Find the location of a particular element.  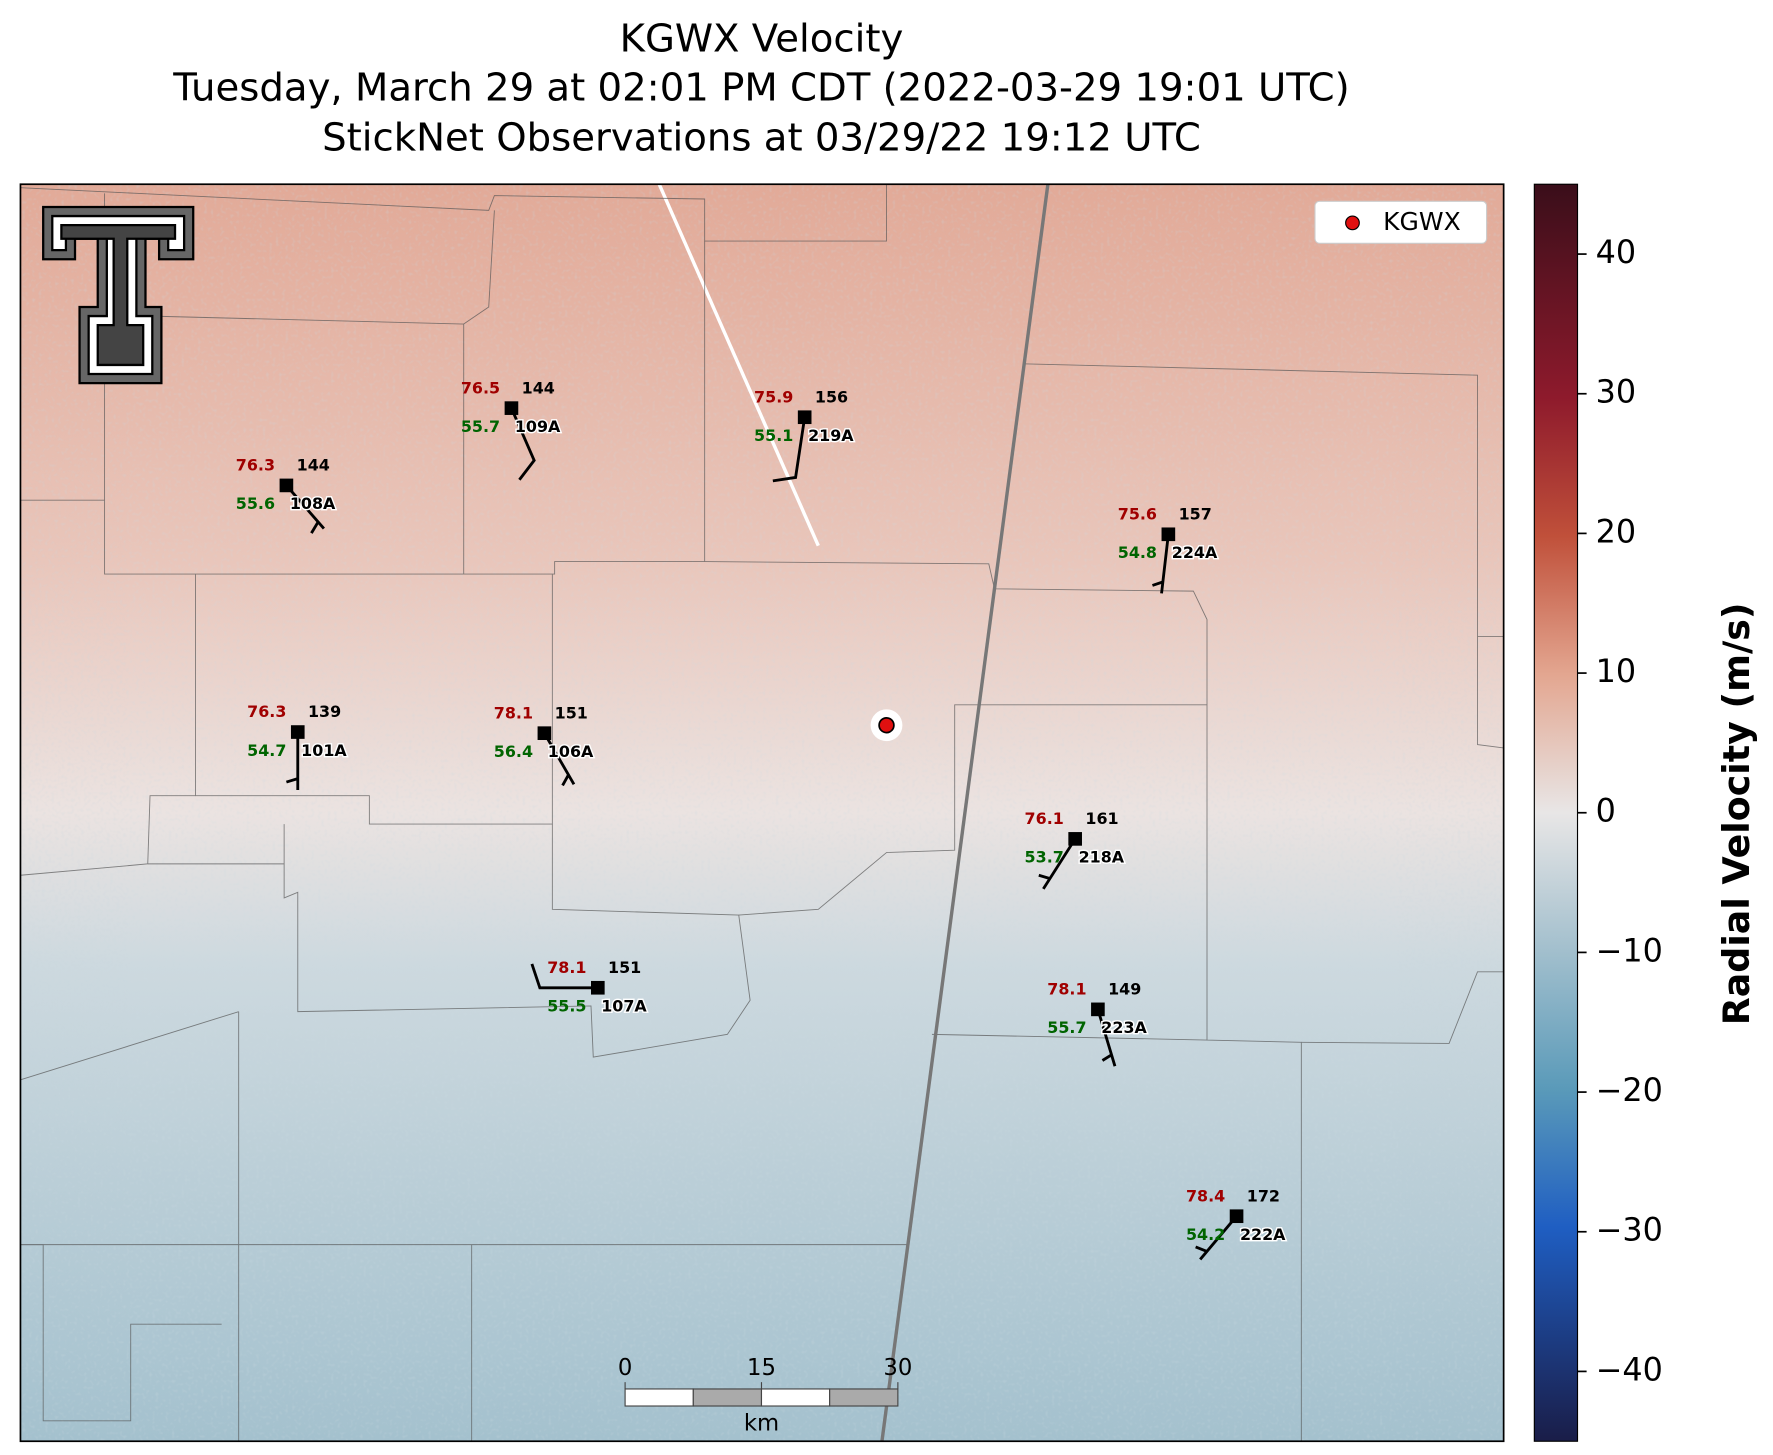

colorbar is located at coordinates (1556, 812).